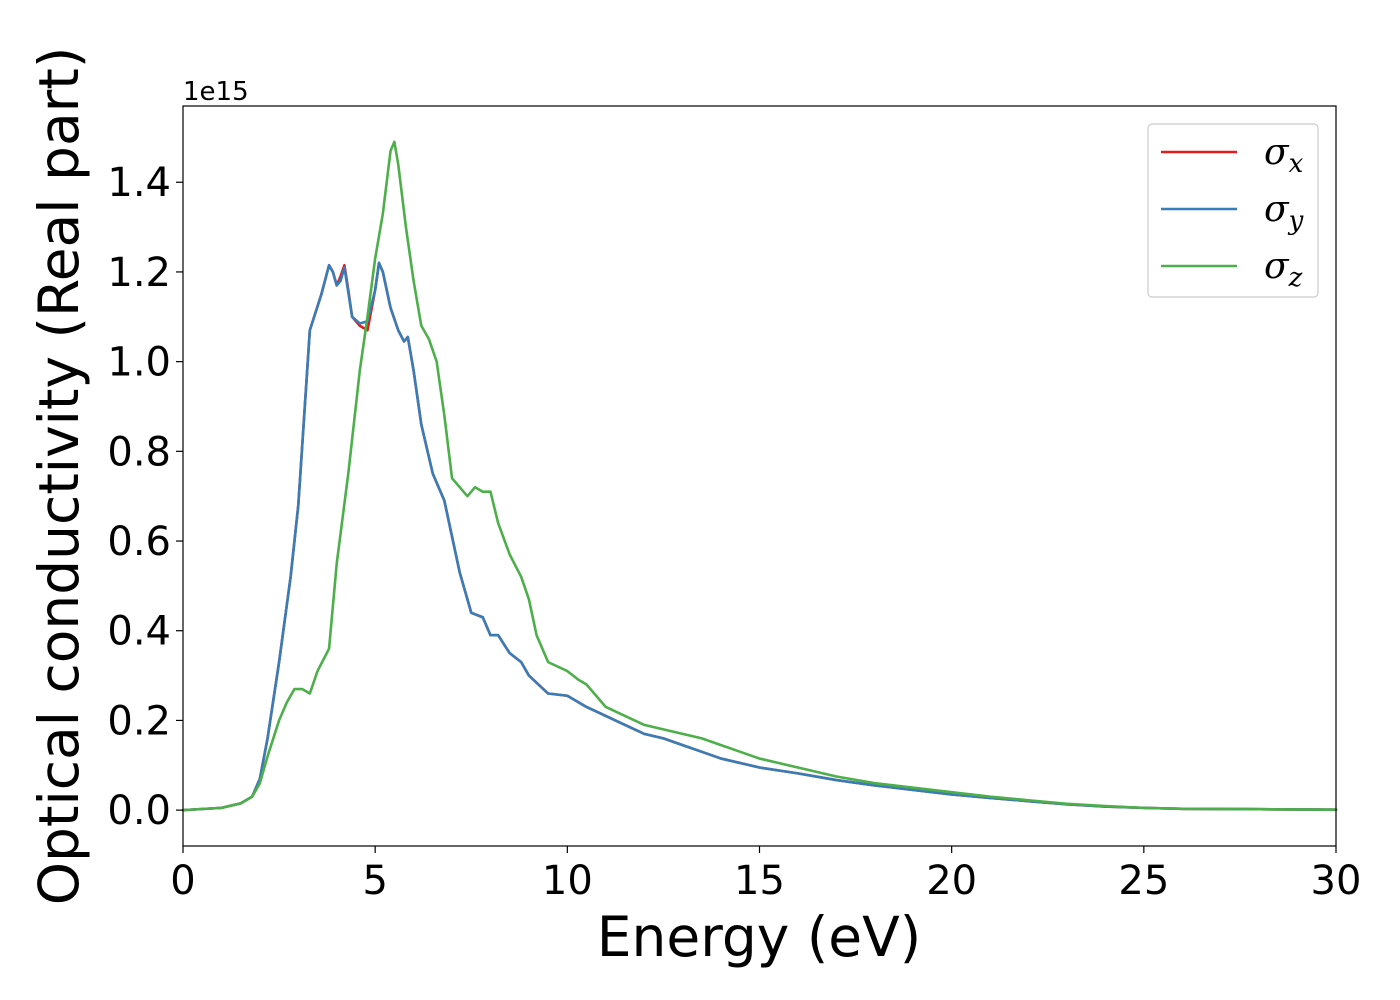 The width and height of the screenshot is (1400, 1000). I want to click on y-tick-label: 0.2, so click(139, 721).